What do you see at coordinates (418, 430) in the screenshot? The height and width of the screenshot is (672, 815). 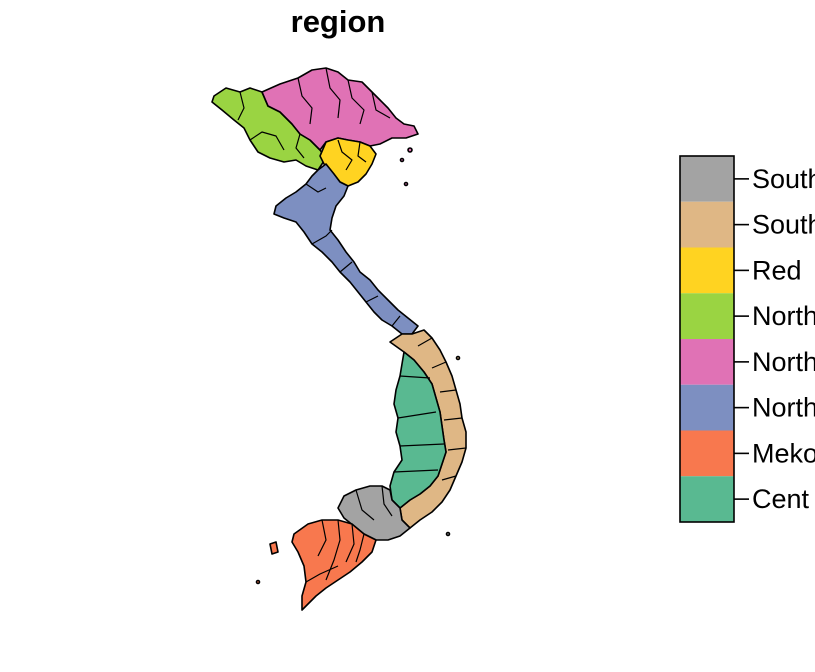 I see `region-central-highlands` at bounding box center [418, 430].